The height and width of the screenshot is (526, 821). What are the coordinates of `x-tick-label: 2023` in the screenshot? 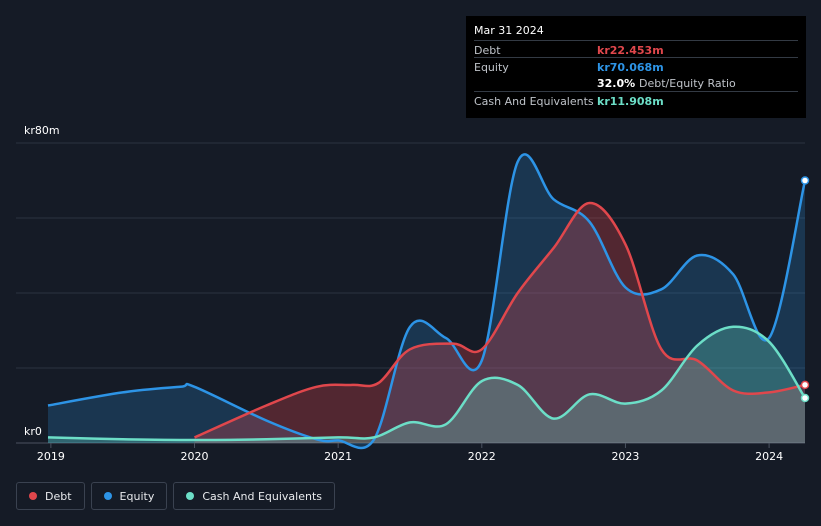 It's located at (625, 456).